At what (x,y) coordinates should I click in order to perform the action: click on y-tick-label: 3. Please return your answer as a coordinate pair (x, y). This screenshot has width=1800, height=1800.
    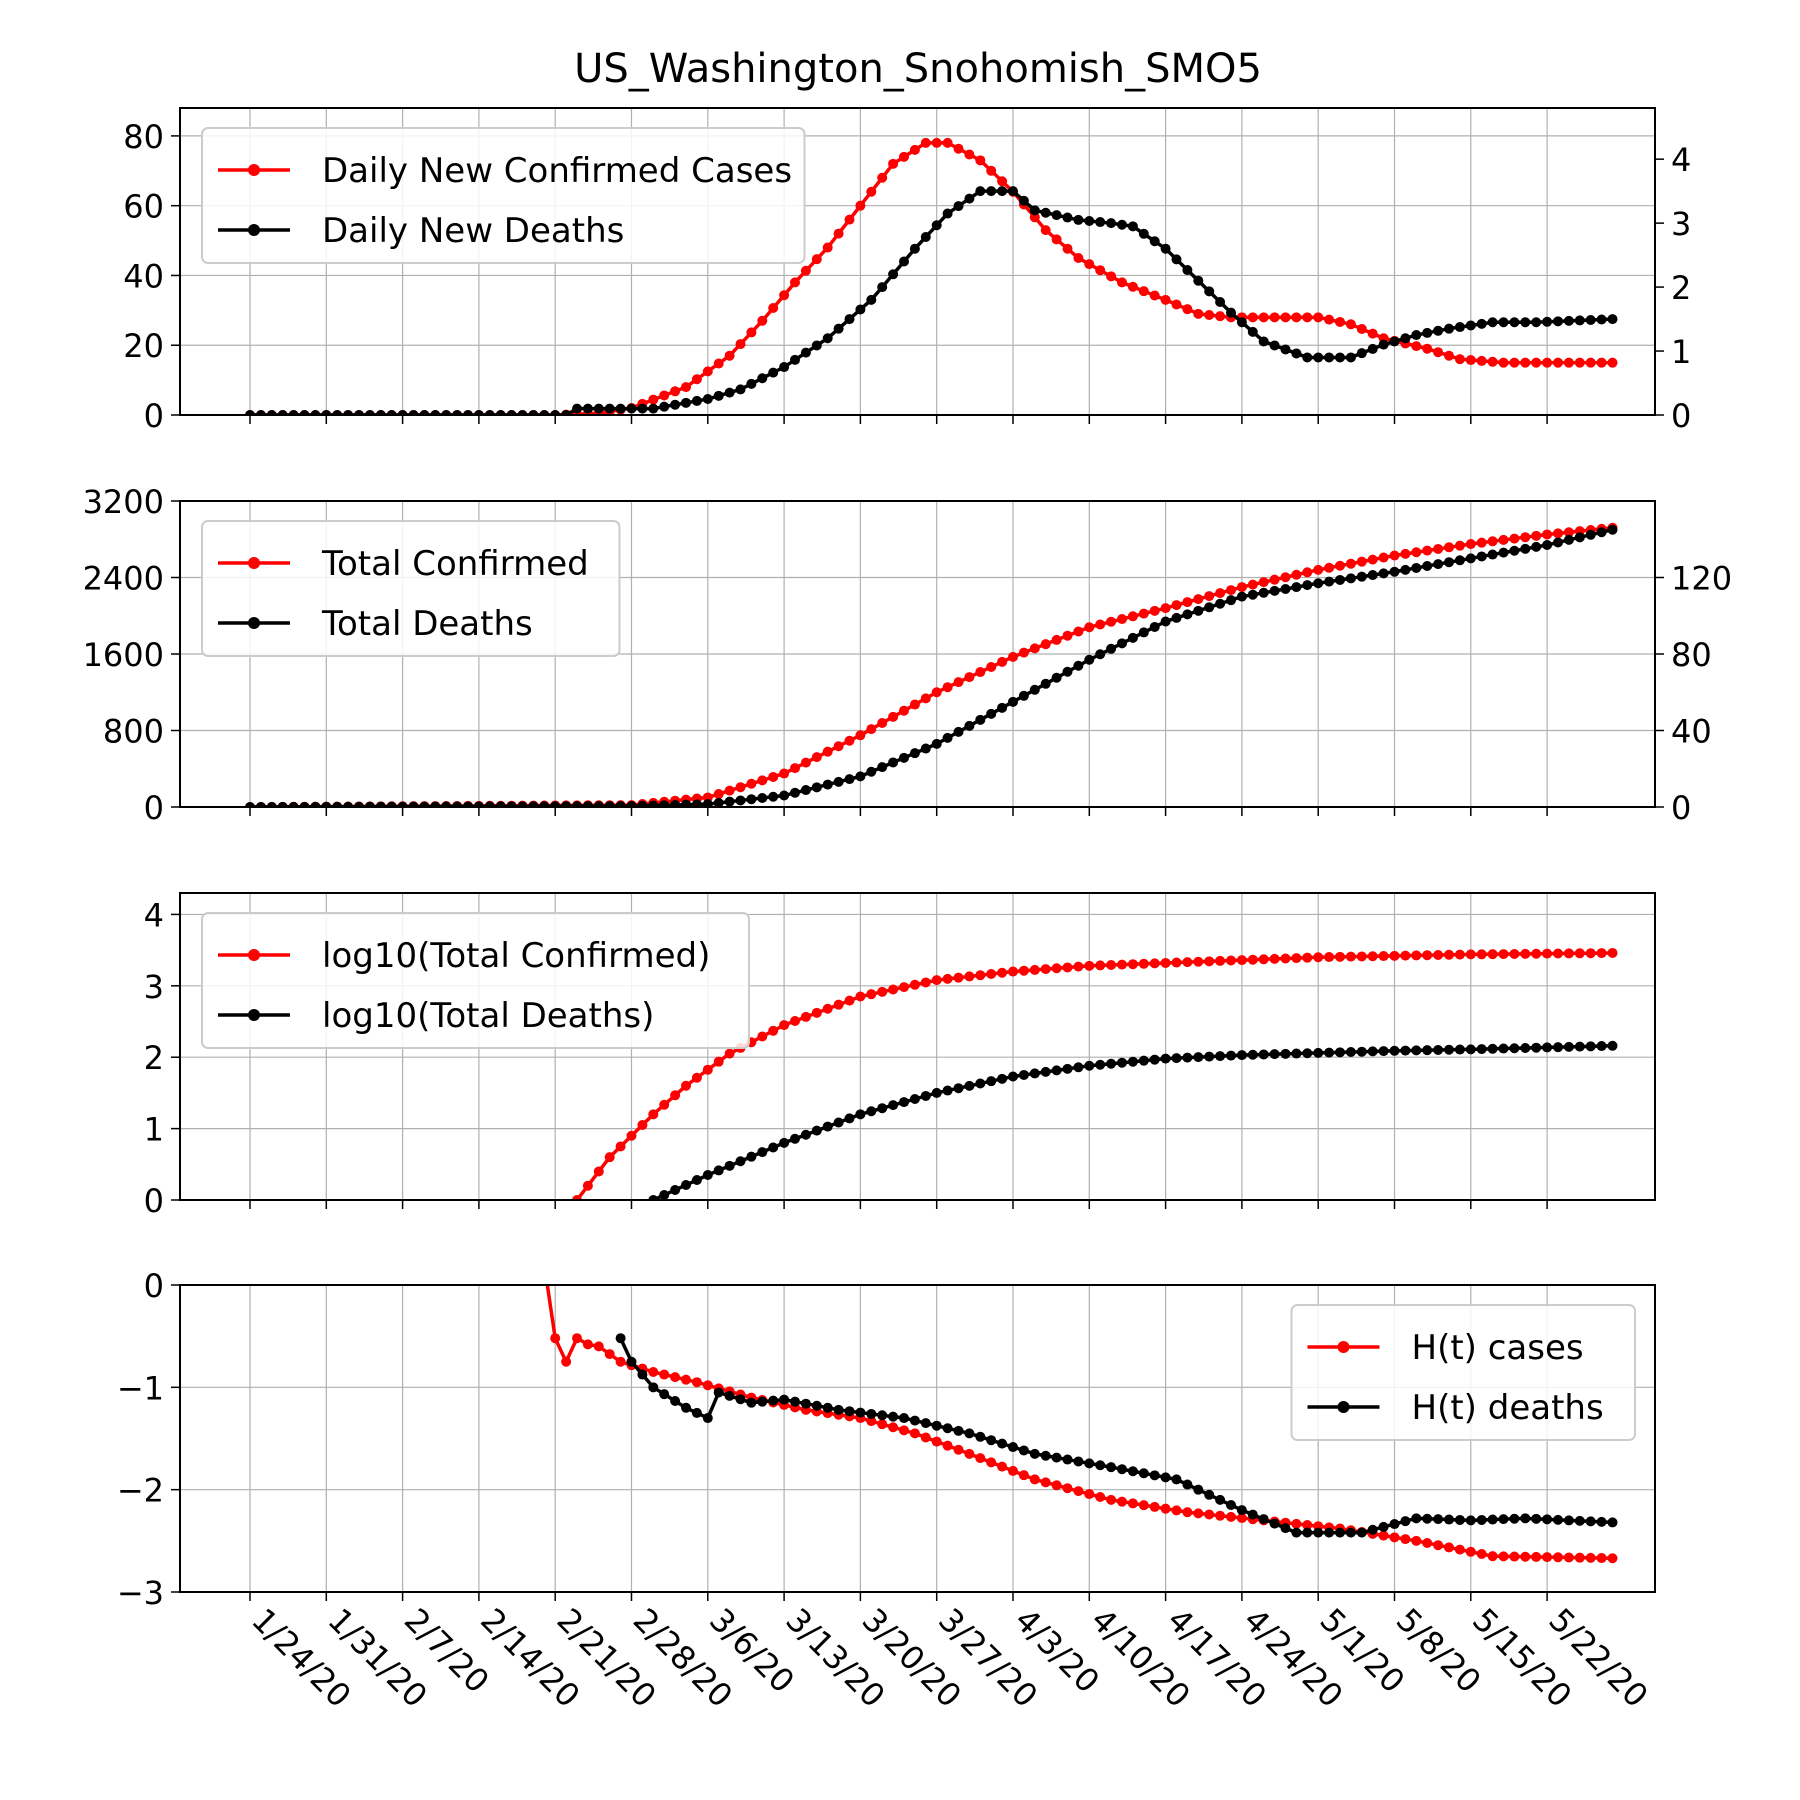
    Looking at the image, I should click on (154, 987).